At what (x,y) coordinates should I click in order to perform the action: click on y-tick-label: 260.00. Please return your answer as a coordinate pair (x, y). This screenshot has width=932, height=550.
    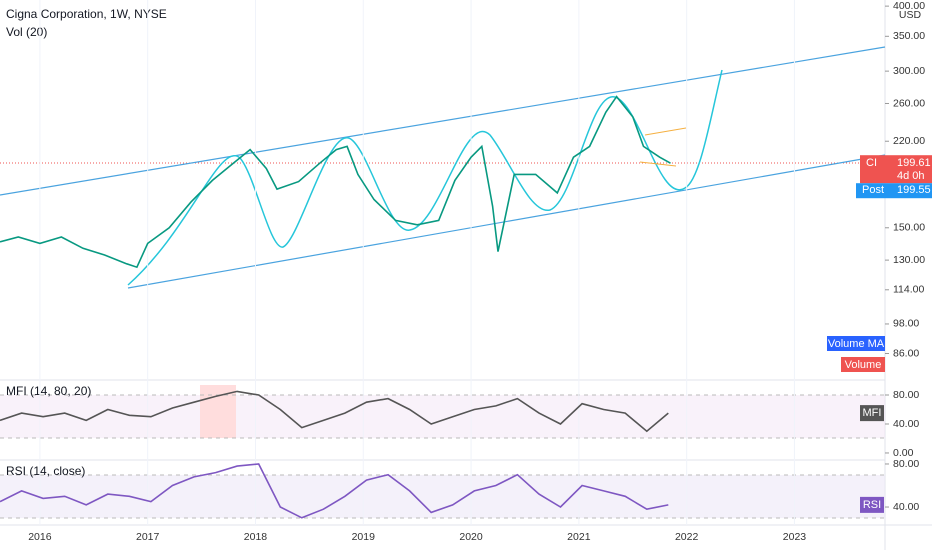
    Looking at the image, I should click on (909, 103).